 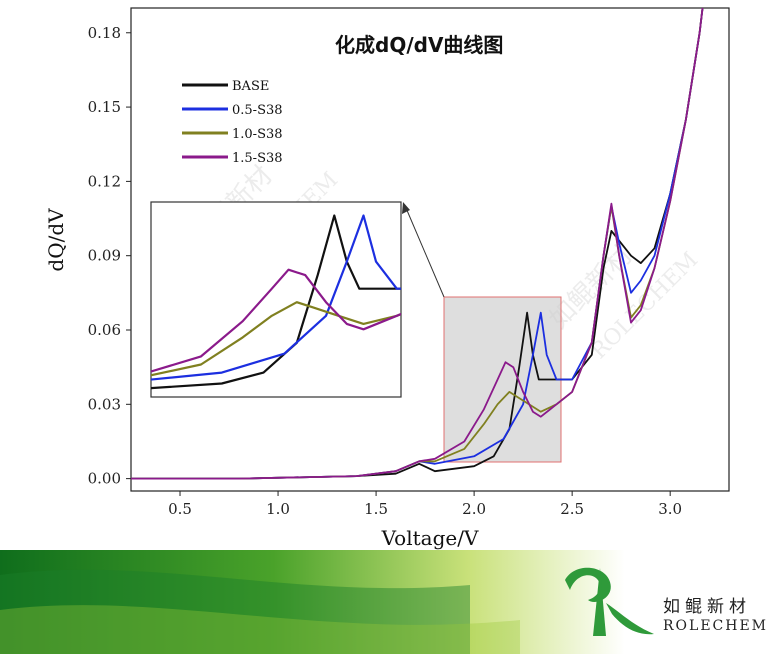 I want to click on y-tick-label: 0.15, so click(x=104, y=107).